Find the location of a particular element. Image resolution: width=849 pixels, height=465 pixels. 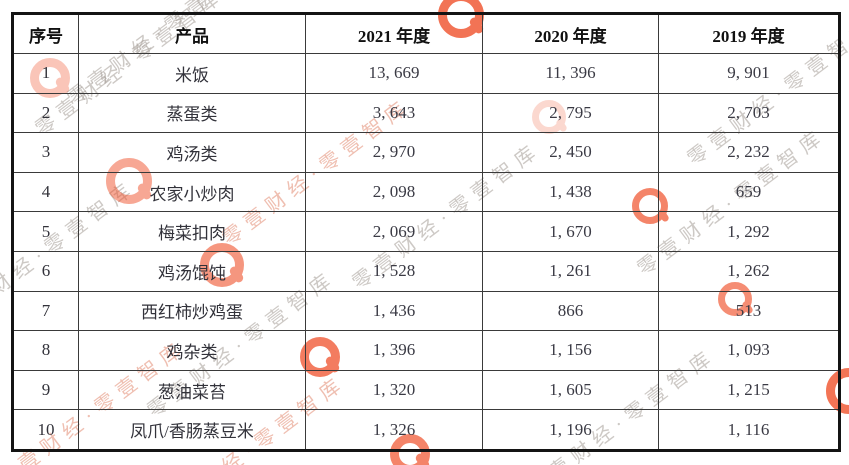

table-row: 1 米饭 13, 669 11, 396 9, 901 is located at coordinates (426, 73).